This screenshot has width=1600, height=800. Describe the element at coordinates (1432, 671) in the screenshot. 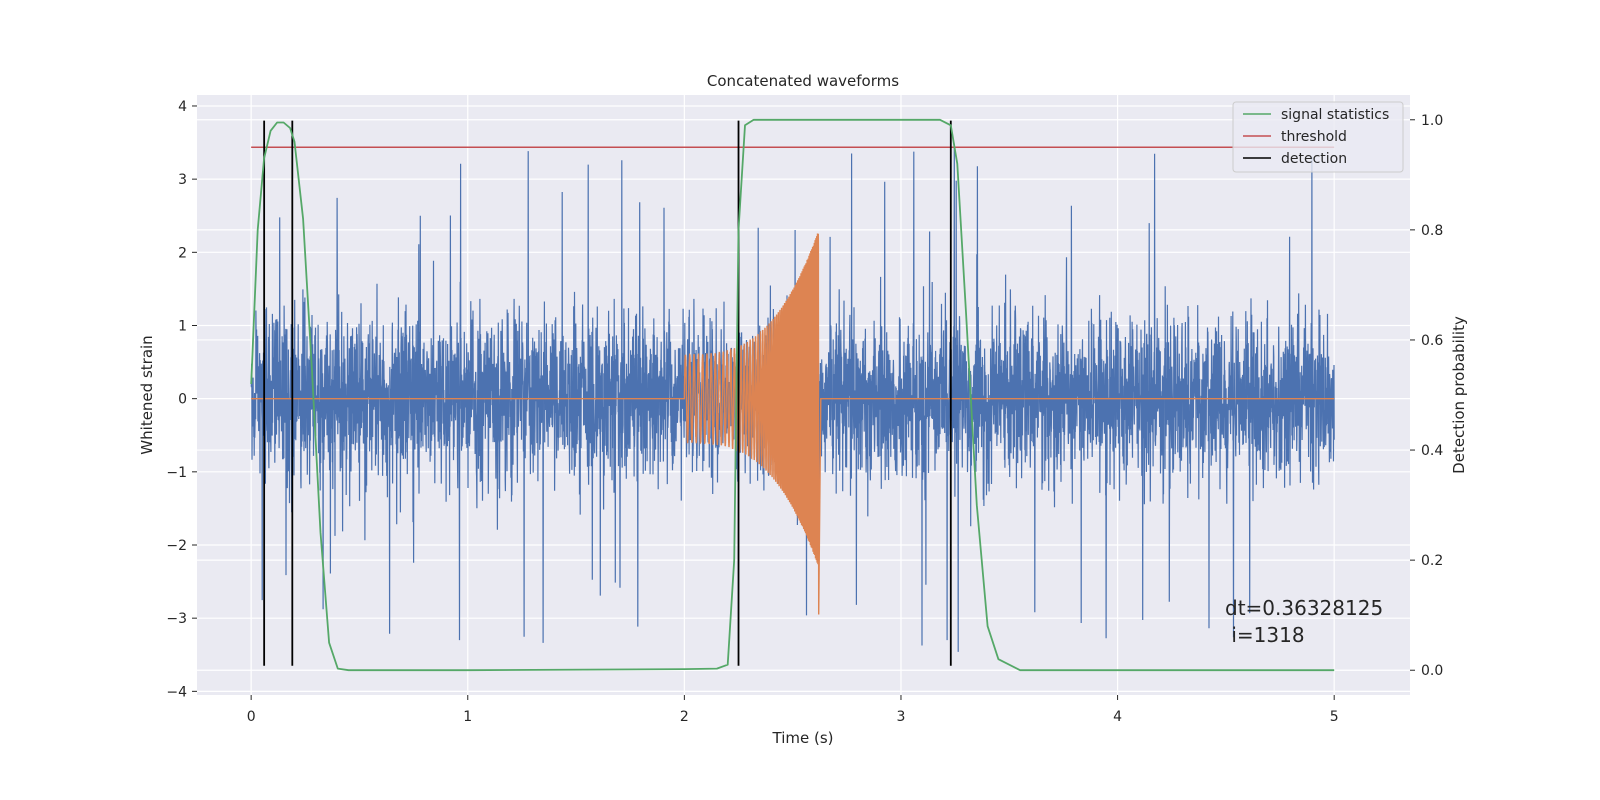

I see `y-right-tick-label: 0.0` at that location.